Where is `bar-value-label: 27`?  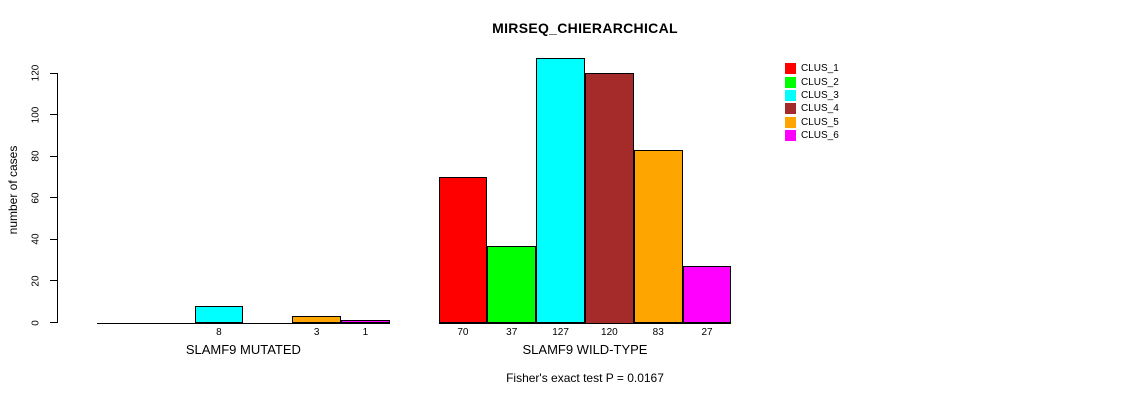 bar-value-label: 27 is located at coordinates (707, 332).